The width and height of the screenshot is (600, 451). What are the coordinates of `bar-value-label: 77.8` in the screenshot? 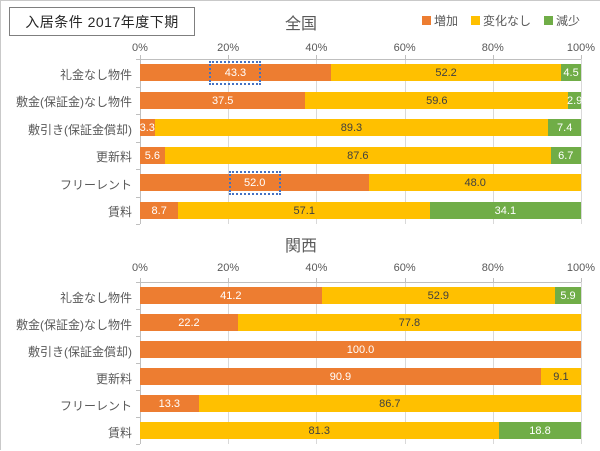 It's located at (409, 323).